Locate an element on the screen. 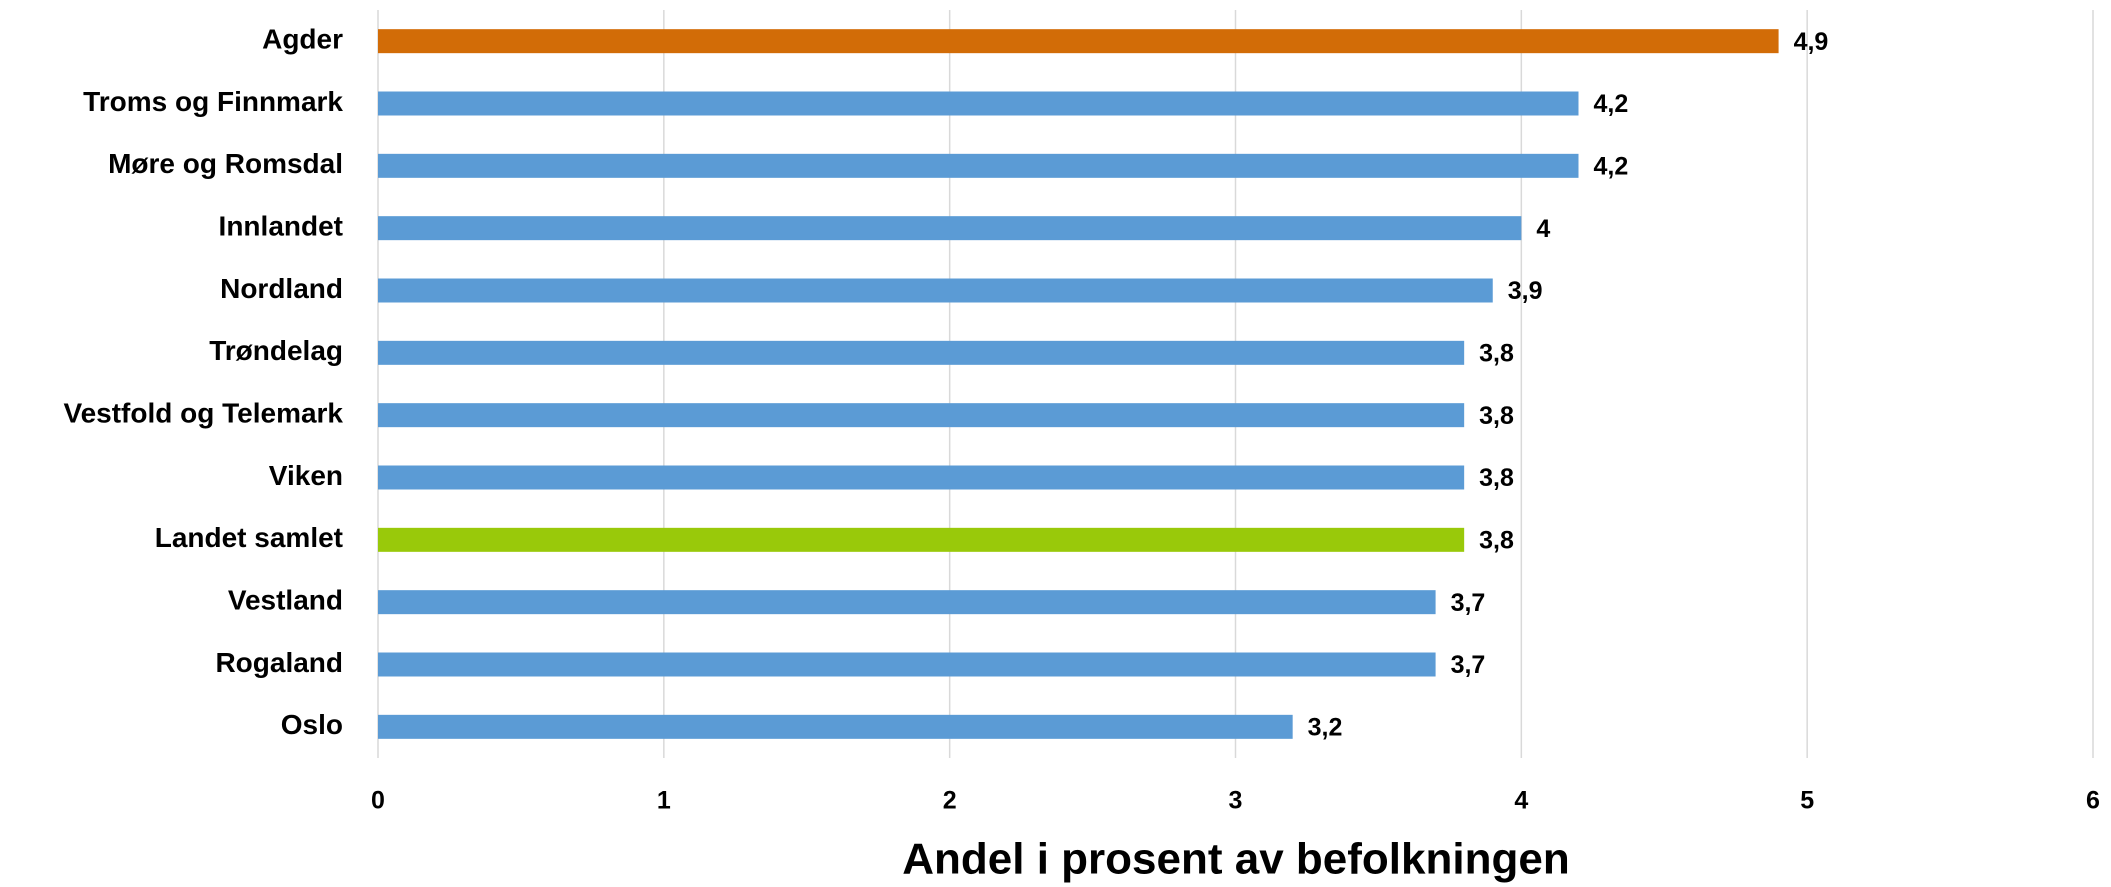 Image resolution: width=2111 pixels, height=887 pixels. x-tick-label: 3 is located at coordinates (1236, 801).